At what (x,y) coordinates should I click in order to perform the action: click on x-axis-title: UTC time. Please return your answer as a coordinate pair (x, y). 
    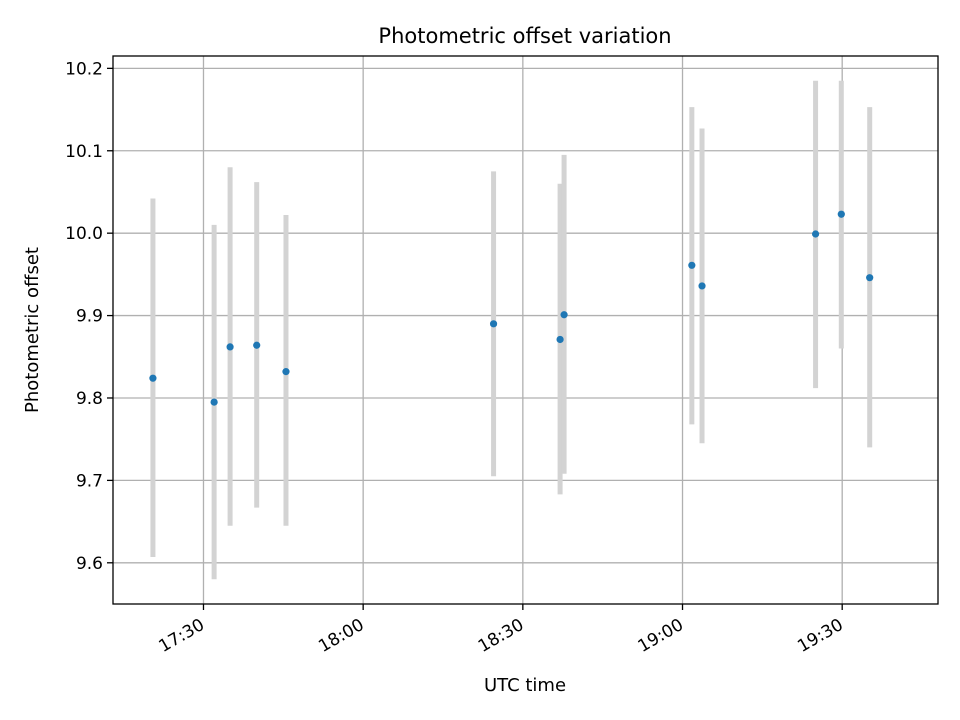
    Looking at the image, I should click on (525, 685).